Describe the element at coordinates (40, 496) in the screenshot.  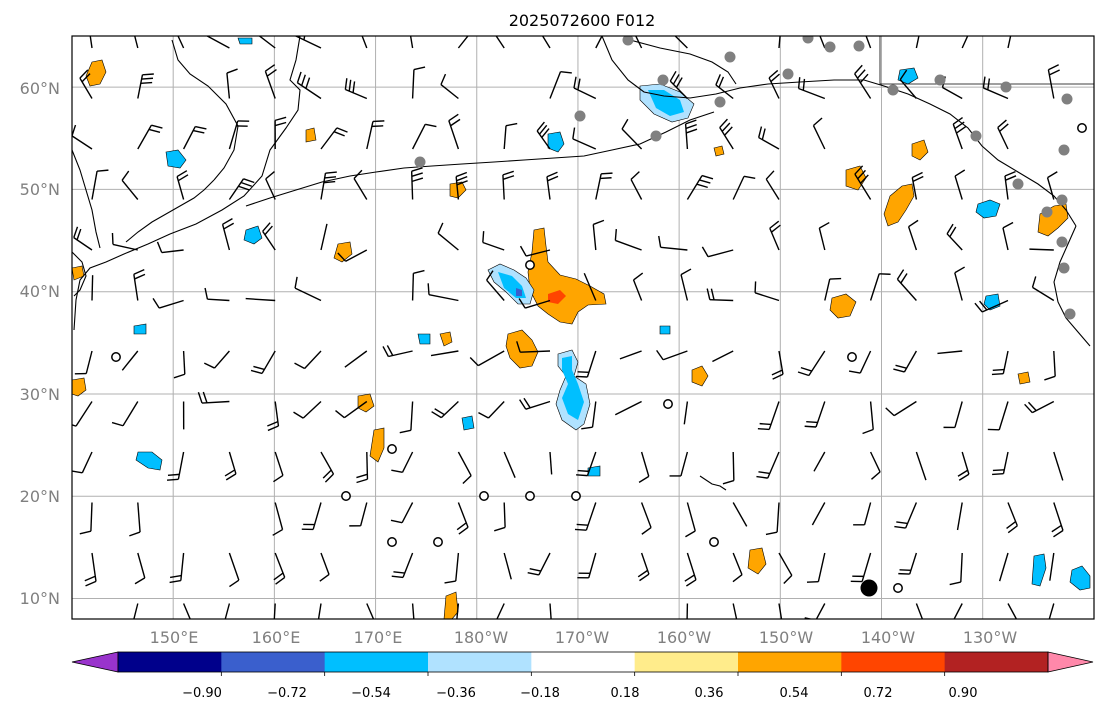
I see `lat-label-20n: 20°N` at that location.